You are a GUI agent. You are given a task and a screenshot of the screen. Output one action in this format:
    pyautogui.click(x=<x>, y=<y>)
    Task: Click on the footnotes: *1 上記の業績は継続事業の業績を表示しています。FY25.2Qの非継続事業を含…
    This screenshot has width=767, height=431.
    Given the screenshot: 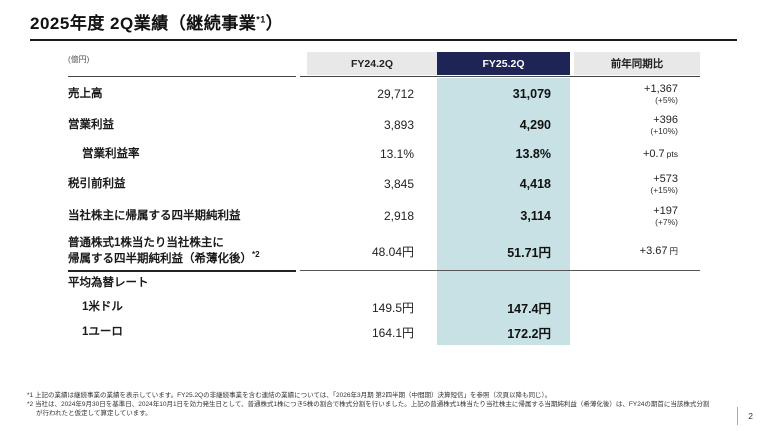 What is the action you would take?
    pyautogui.click(x=371, y=405)
    